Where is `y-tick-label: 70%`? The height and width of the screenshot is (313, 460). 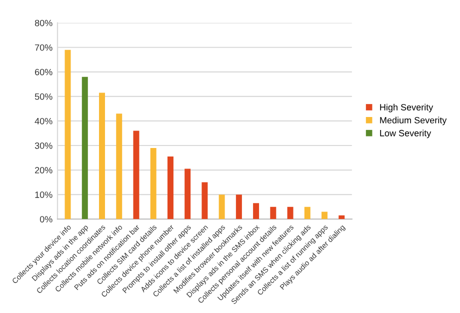
y-tick-label: 70% is located at coordinates (43, 47).